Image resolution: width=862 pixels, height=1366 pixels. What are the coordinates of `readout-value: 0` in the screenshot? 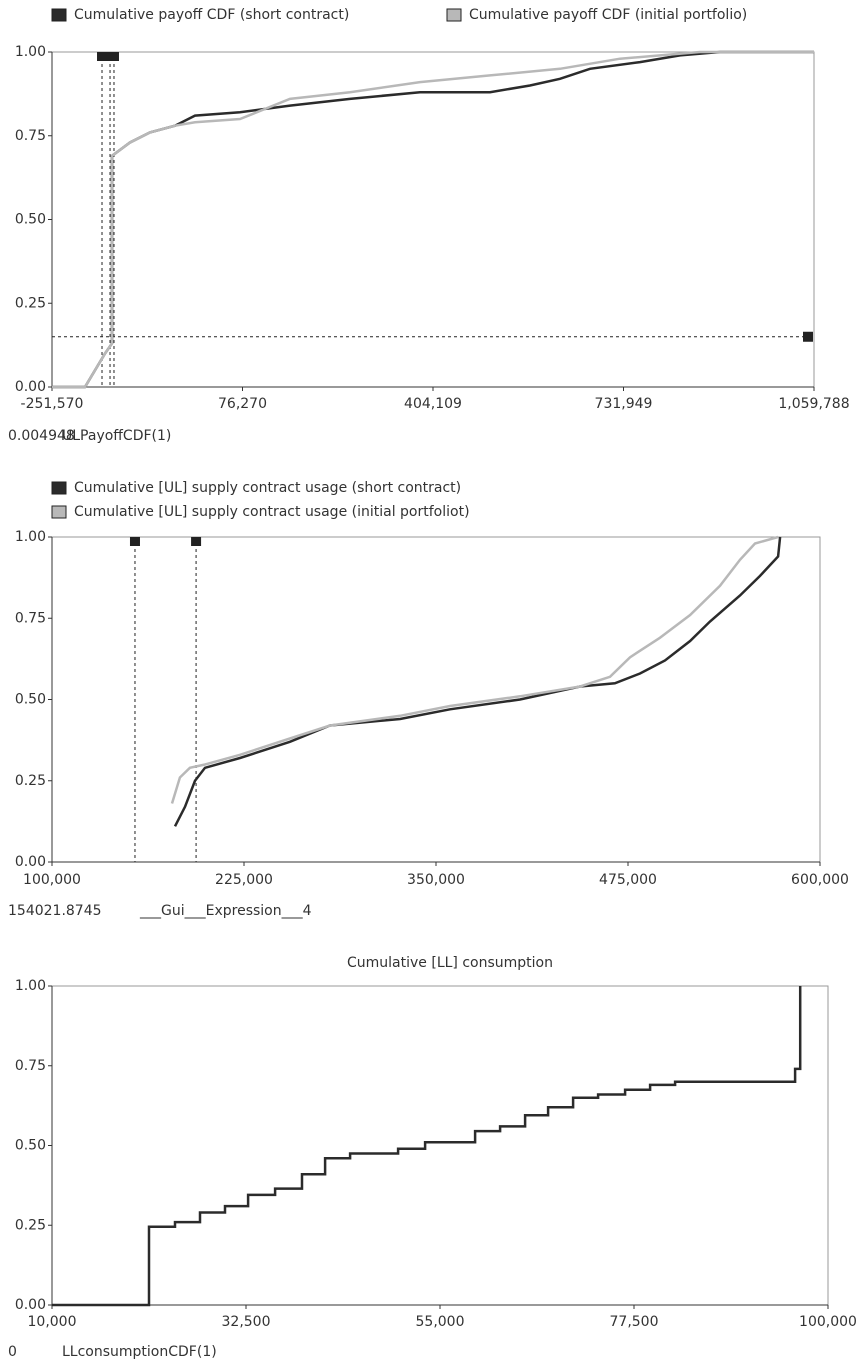 It's located at (12, 1352).